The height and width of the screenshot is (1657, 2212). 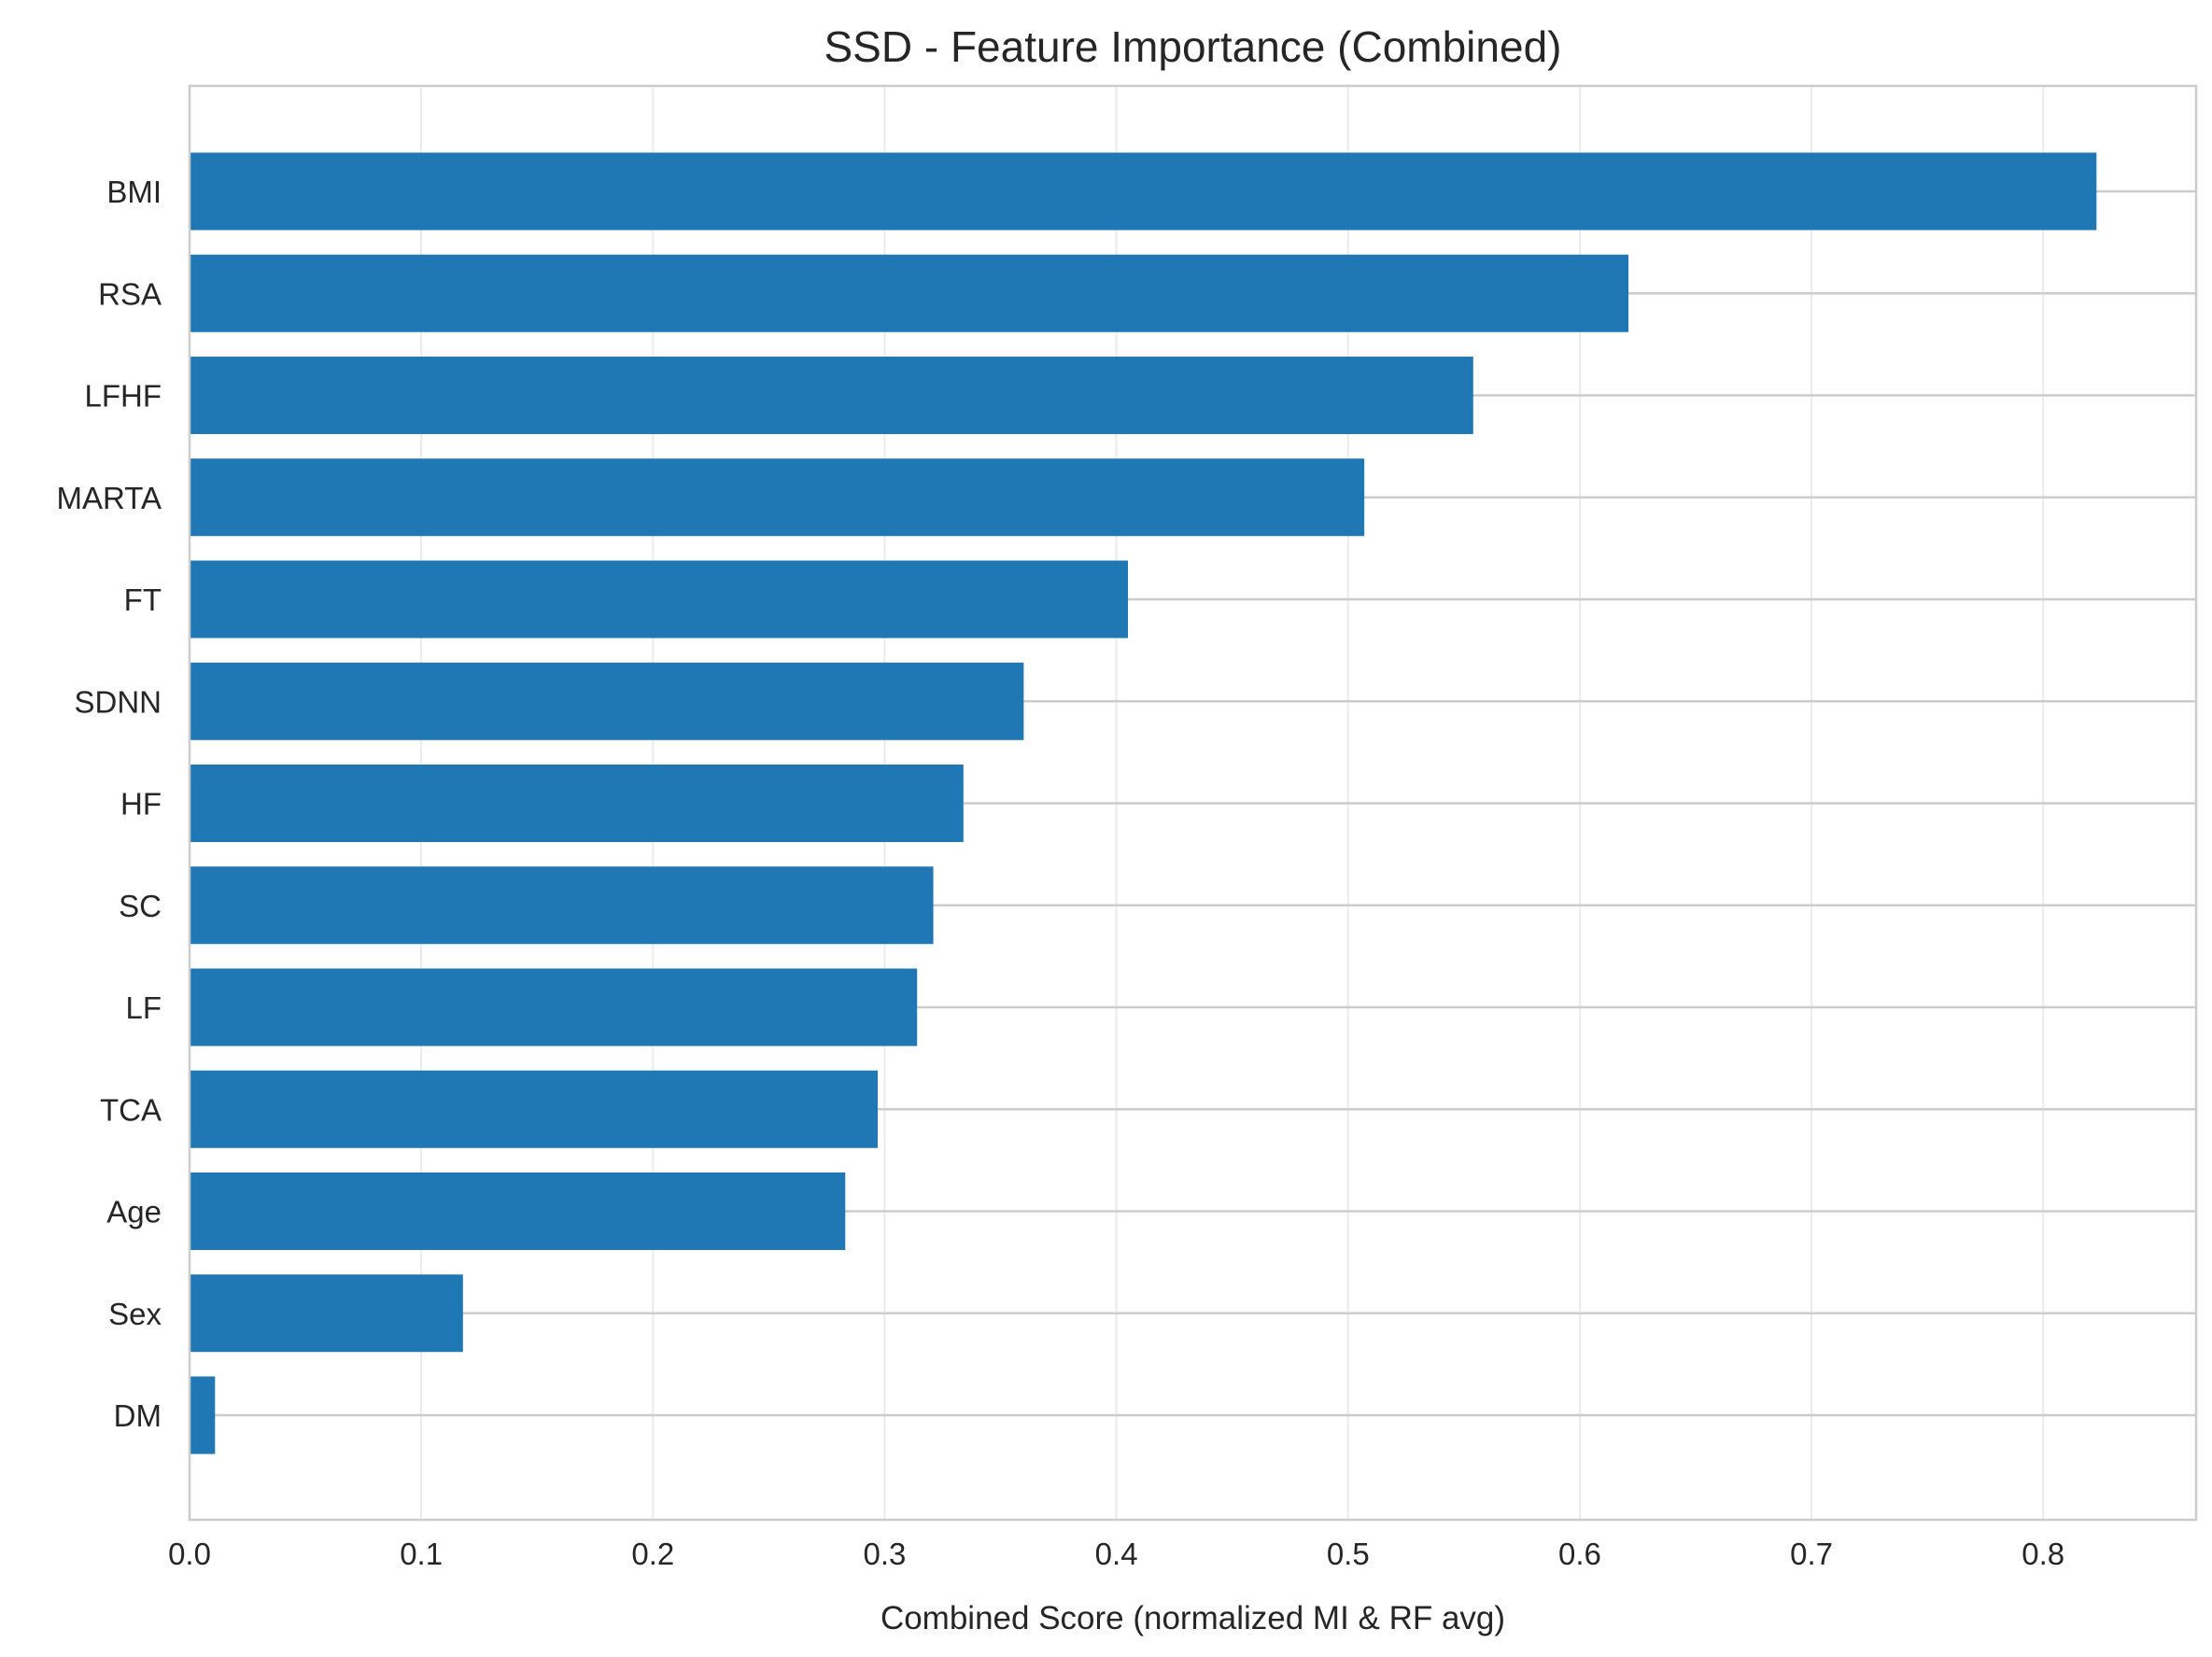 I want to click on y-tick-label: HF, so click(x=141, y=804).